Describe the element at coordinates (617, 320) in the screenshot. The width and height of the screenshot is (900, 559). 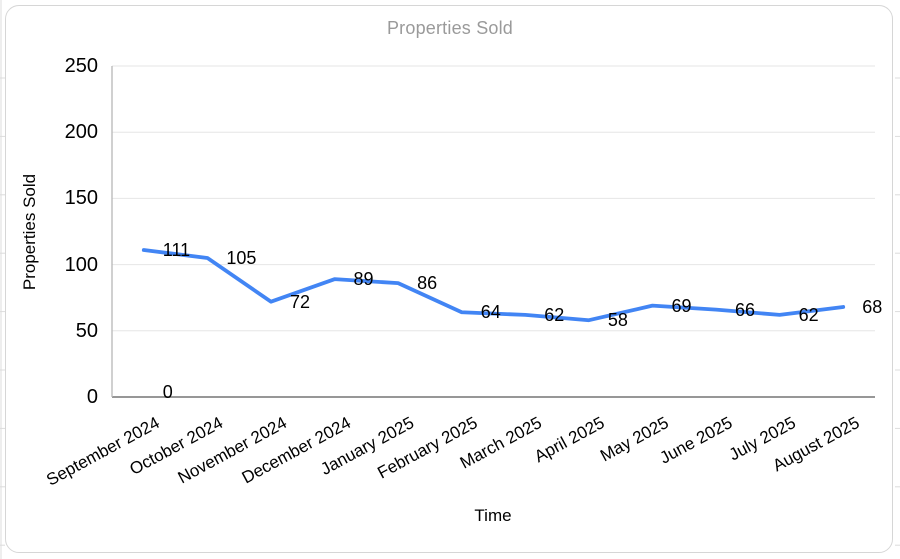
I see `data-label: 58` at that location.